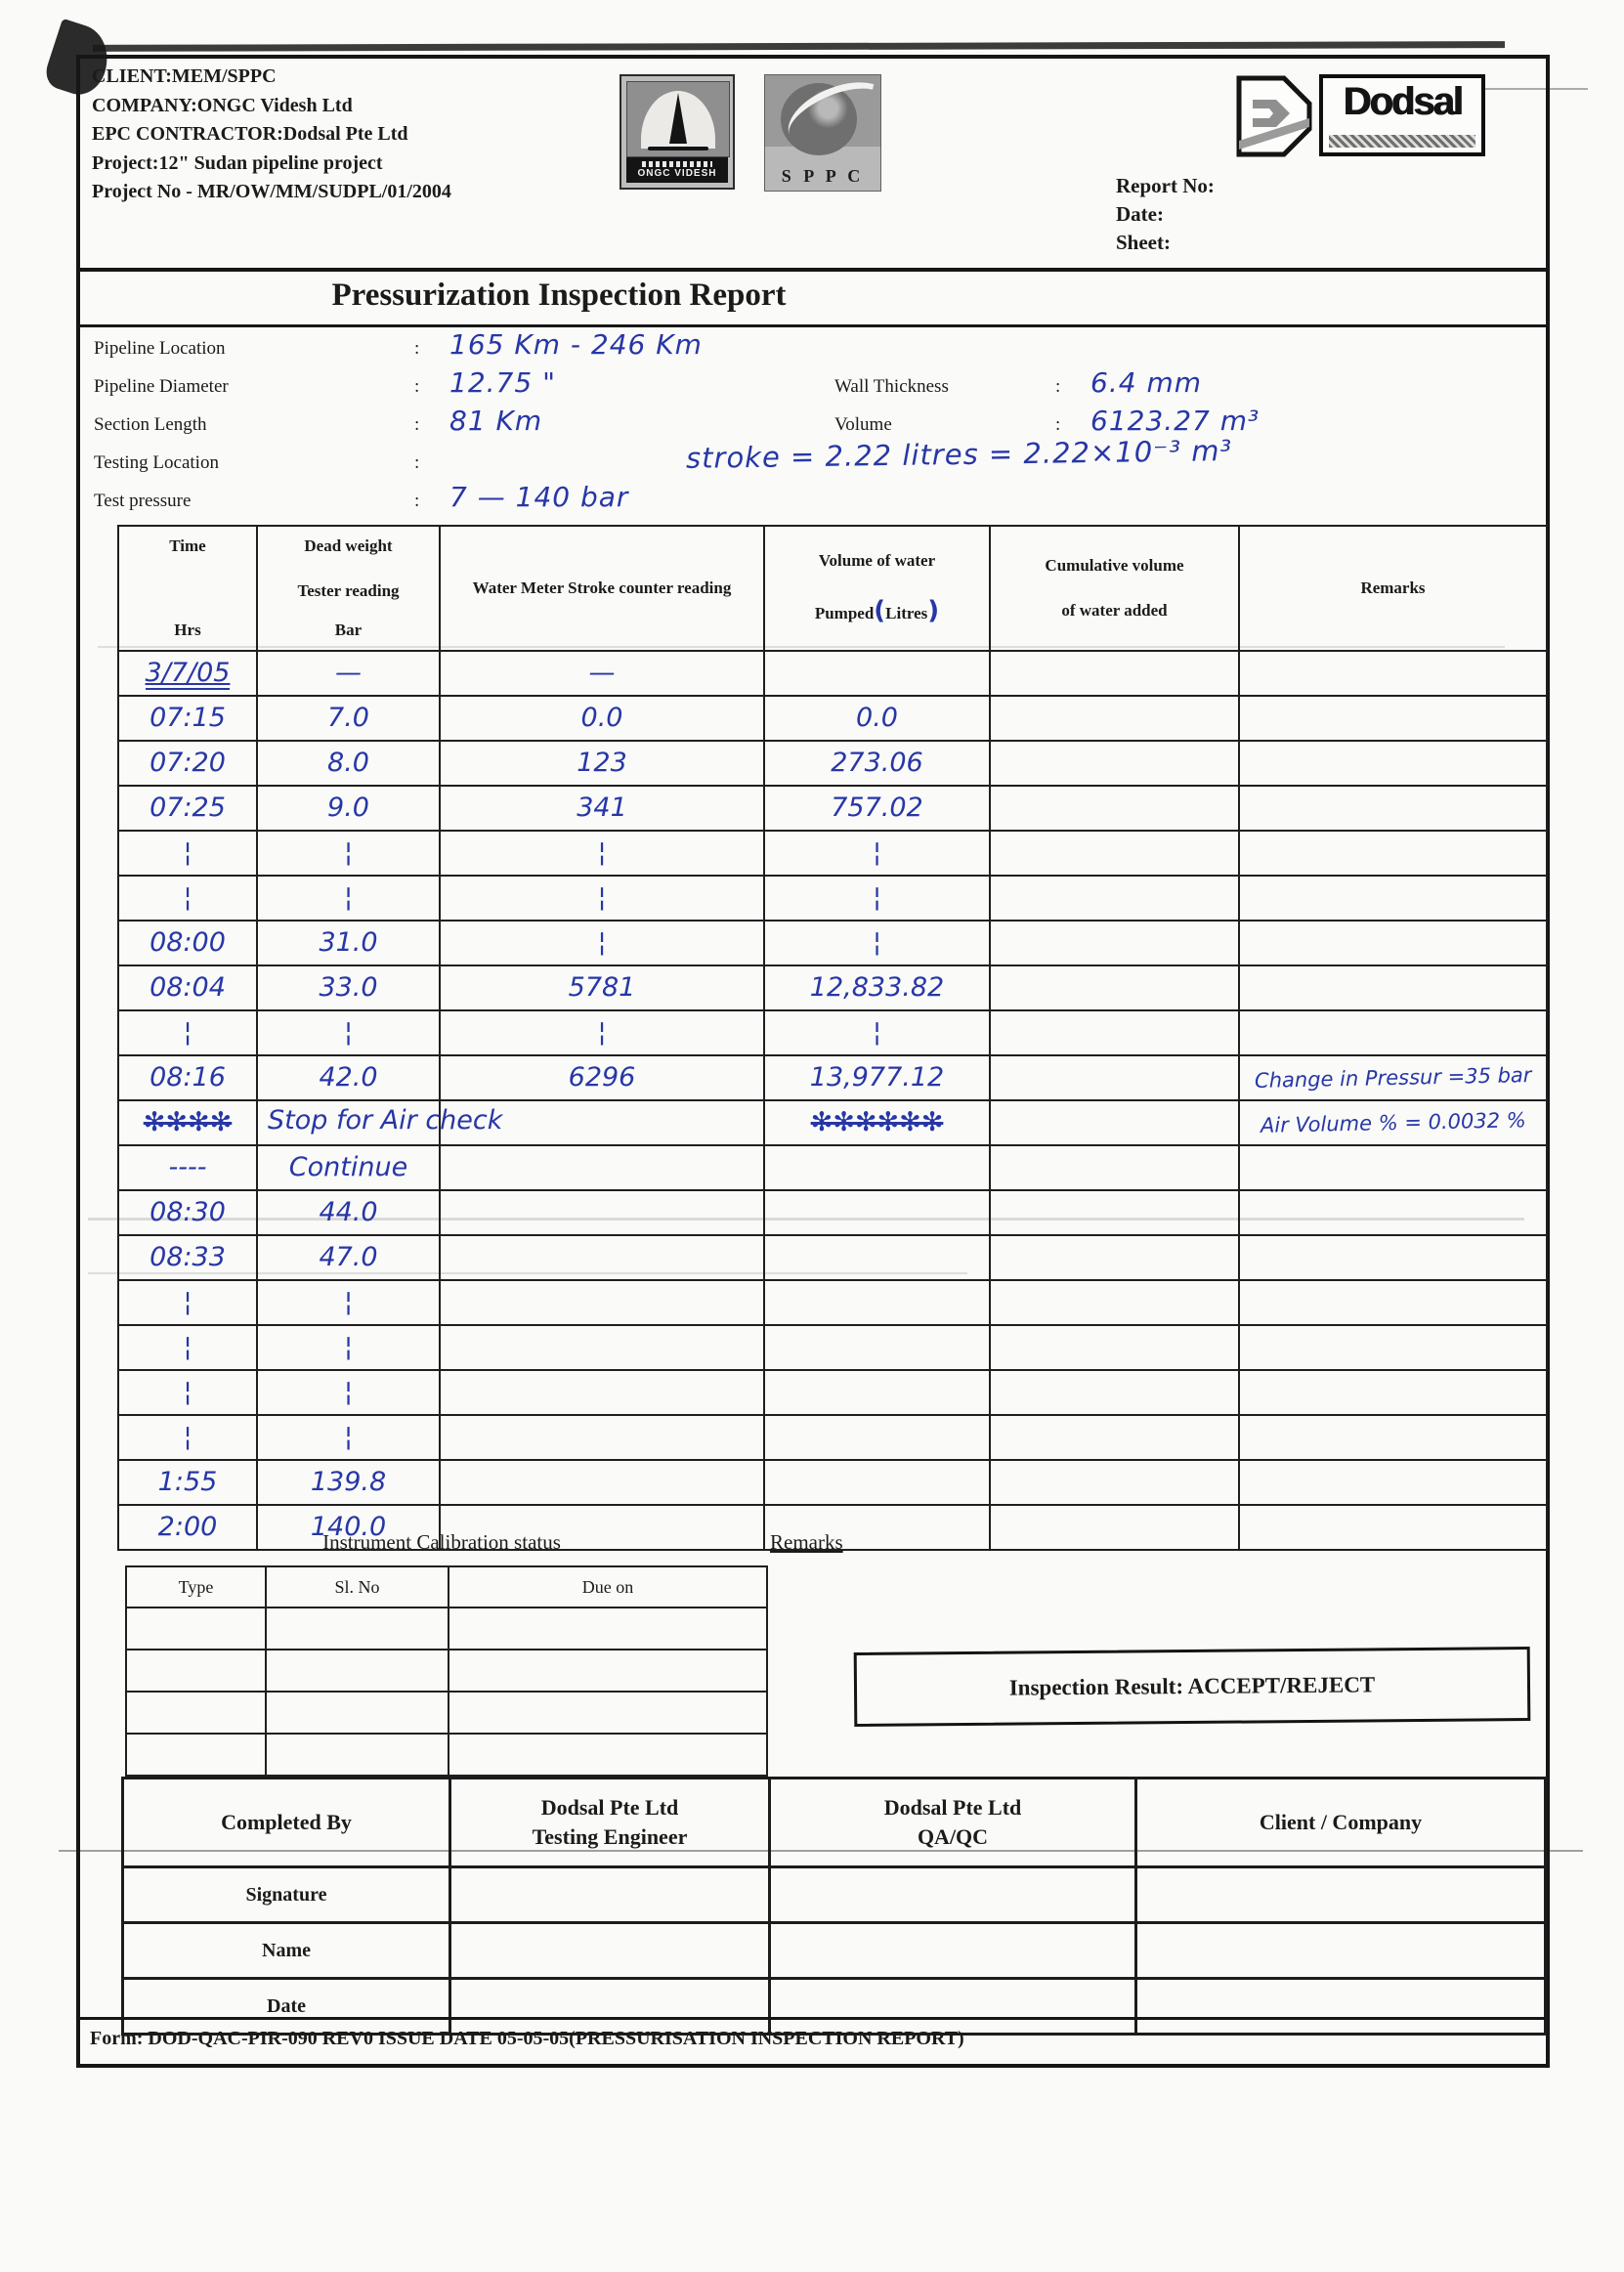 The image size is (1624, 2272). Describe the element at coordinates (892, 387) in the screenshot. I see `field-label: Wall Thickness` at that location.